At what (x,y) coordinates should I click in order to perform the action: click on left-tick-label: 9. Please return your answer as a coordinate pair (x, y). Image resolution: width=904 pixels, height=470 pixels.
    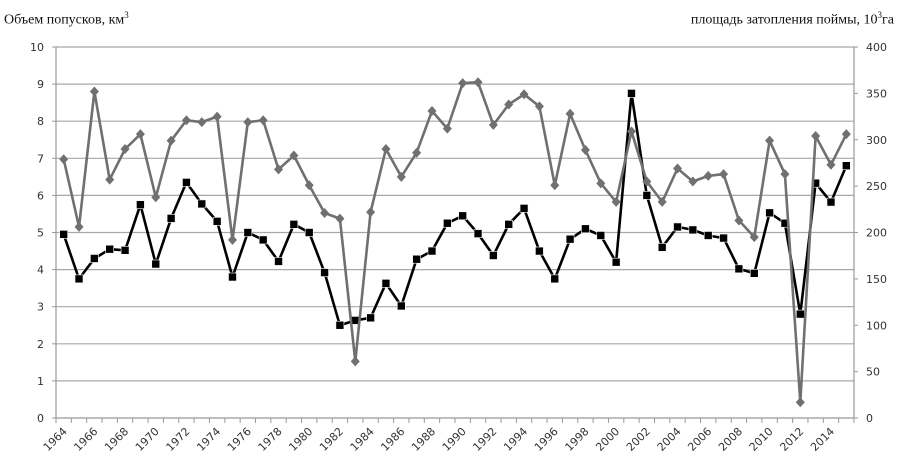
    Looking at the image, I should click on (40, 84).